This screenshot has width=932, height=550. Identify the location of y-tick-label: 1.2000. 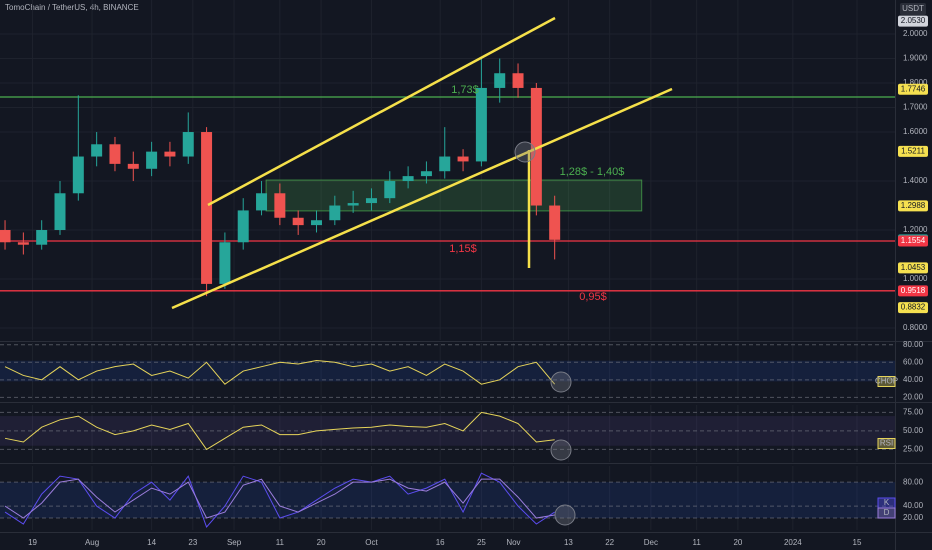
(915, 229).